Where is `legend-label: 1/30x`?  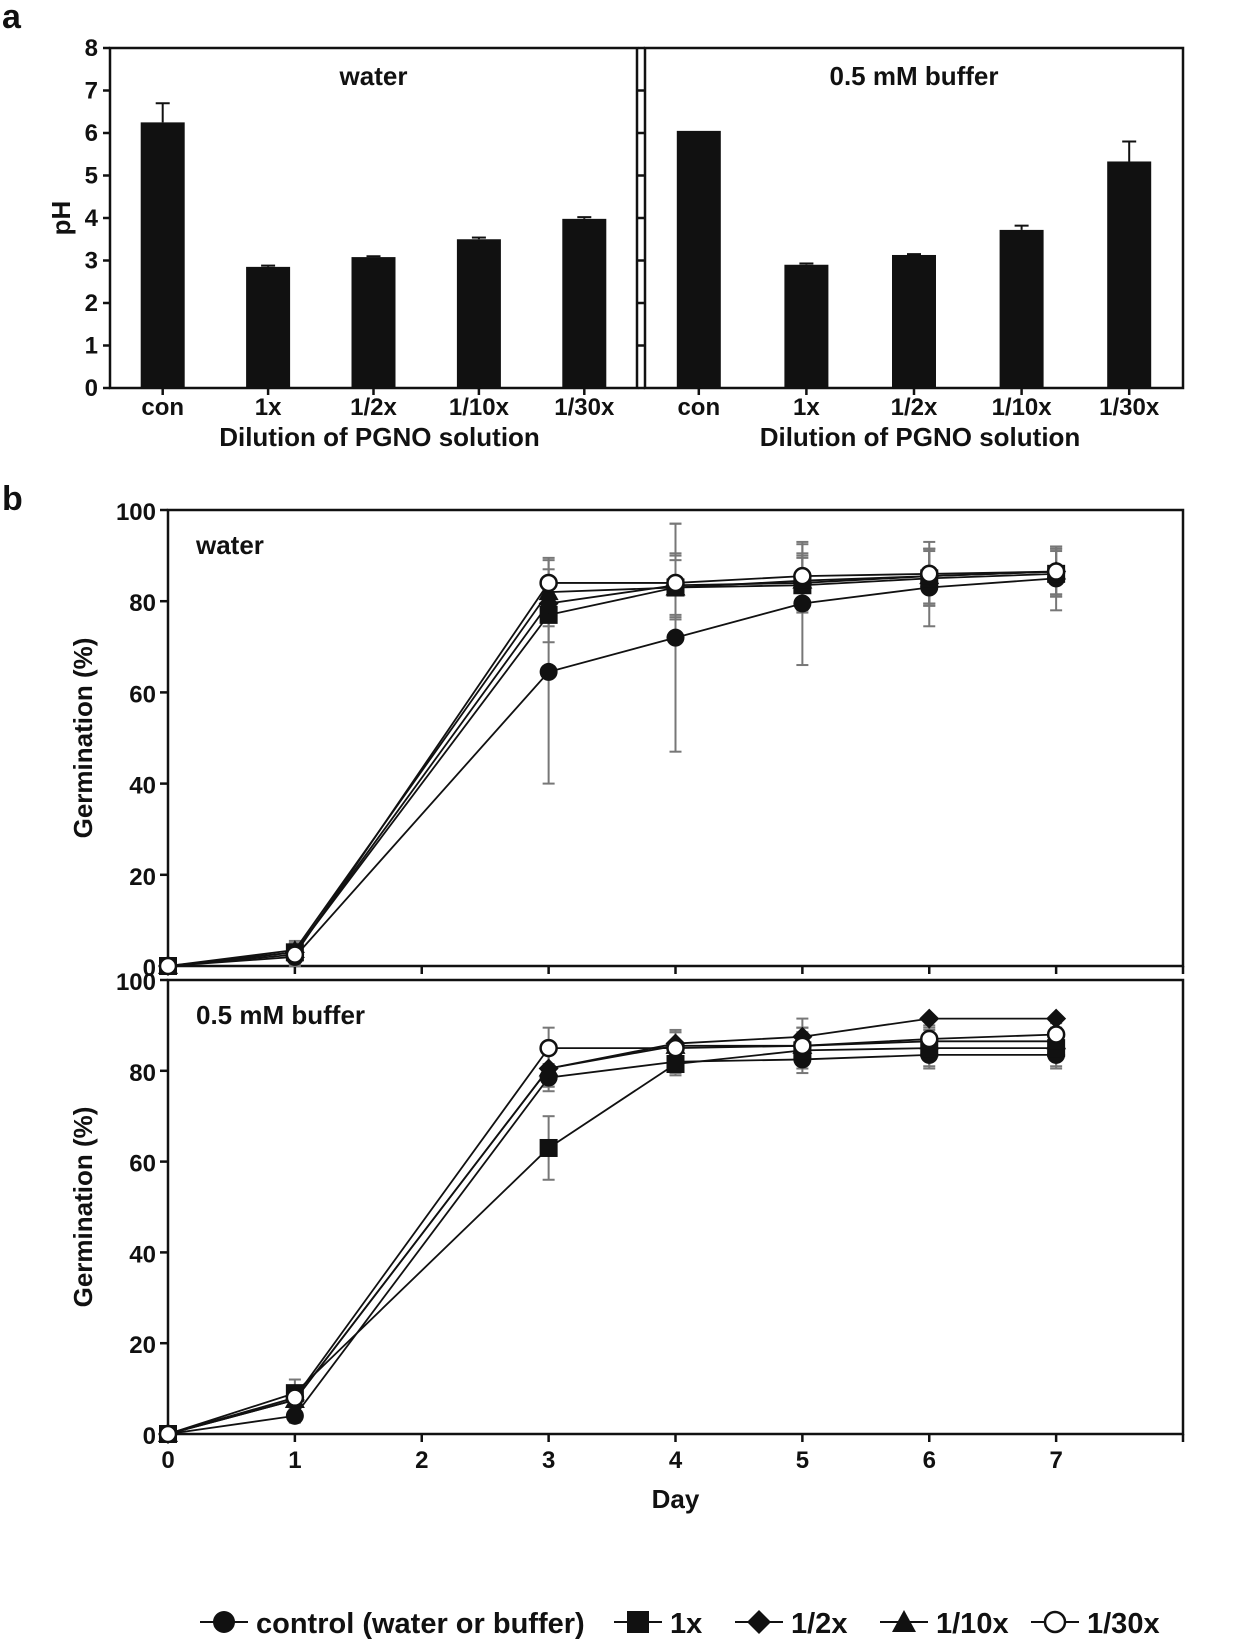 legend-label: 1/30x is located at coordinates (1123, 1624).